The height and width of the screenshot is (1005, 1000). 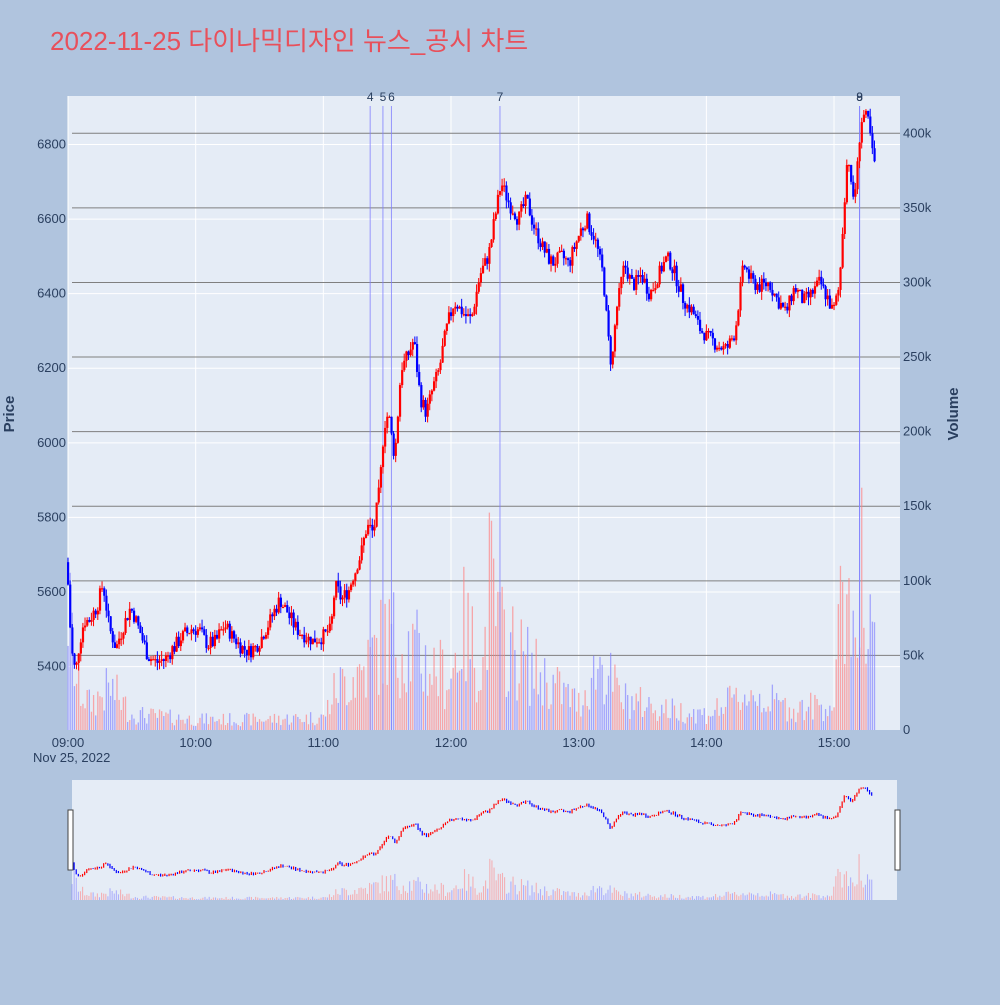 I want to click on volume-tick-label: 200k, so click(x=917, y=431).